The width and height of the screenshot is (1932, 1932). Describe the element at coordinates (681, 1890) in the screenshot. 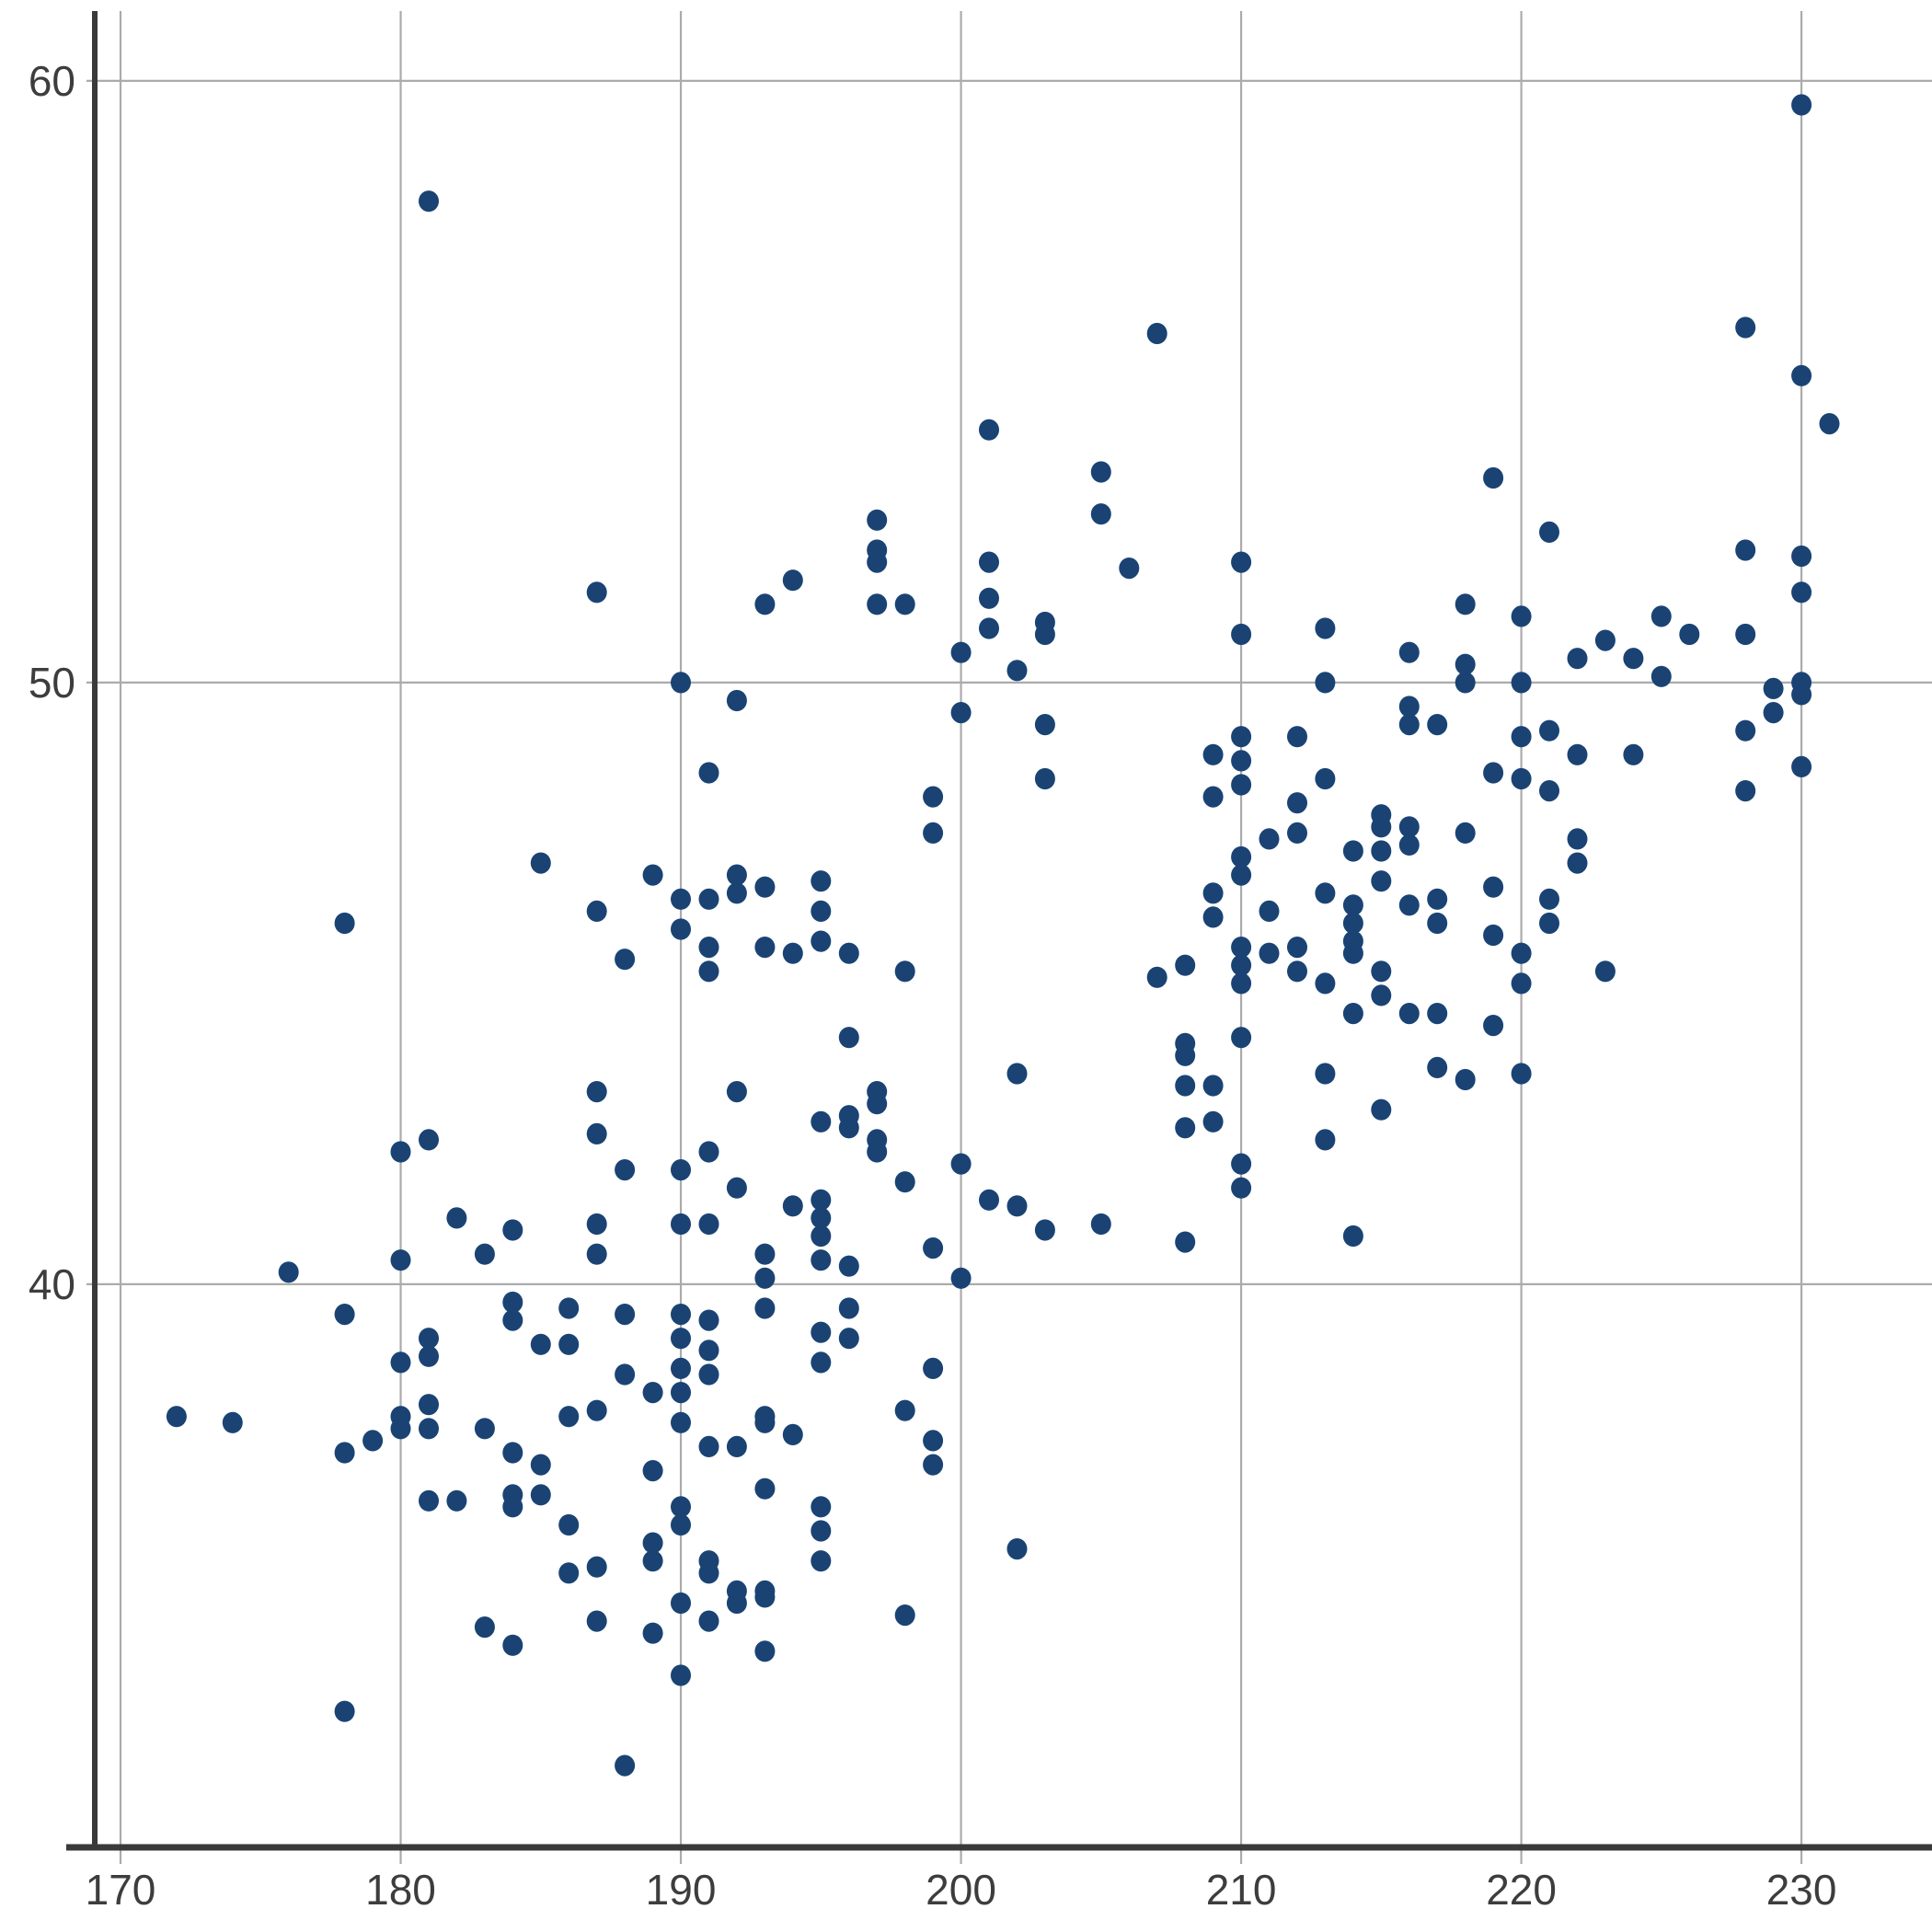

I see `x-tick-label: 190` at that location.